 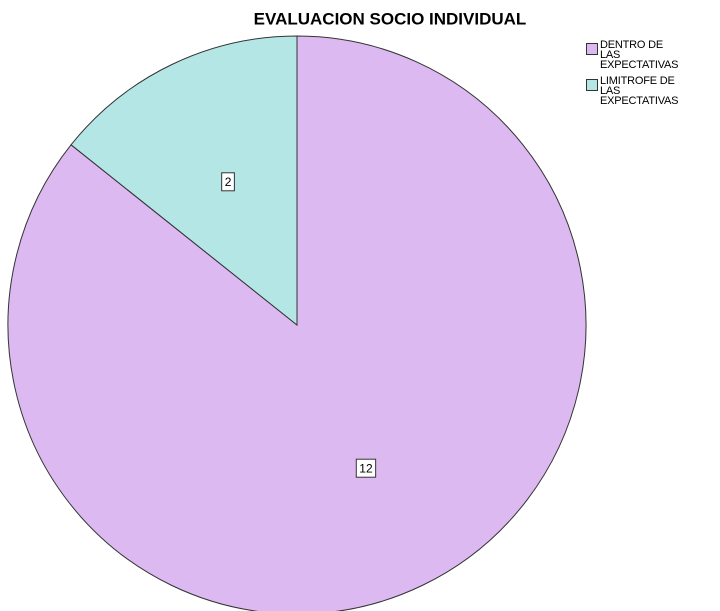 I want to click on data-label: 12, so click(x=366, y=468).